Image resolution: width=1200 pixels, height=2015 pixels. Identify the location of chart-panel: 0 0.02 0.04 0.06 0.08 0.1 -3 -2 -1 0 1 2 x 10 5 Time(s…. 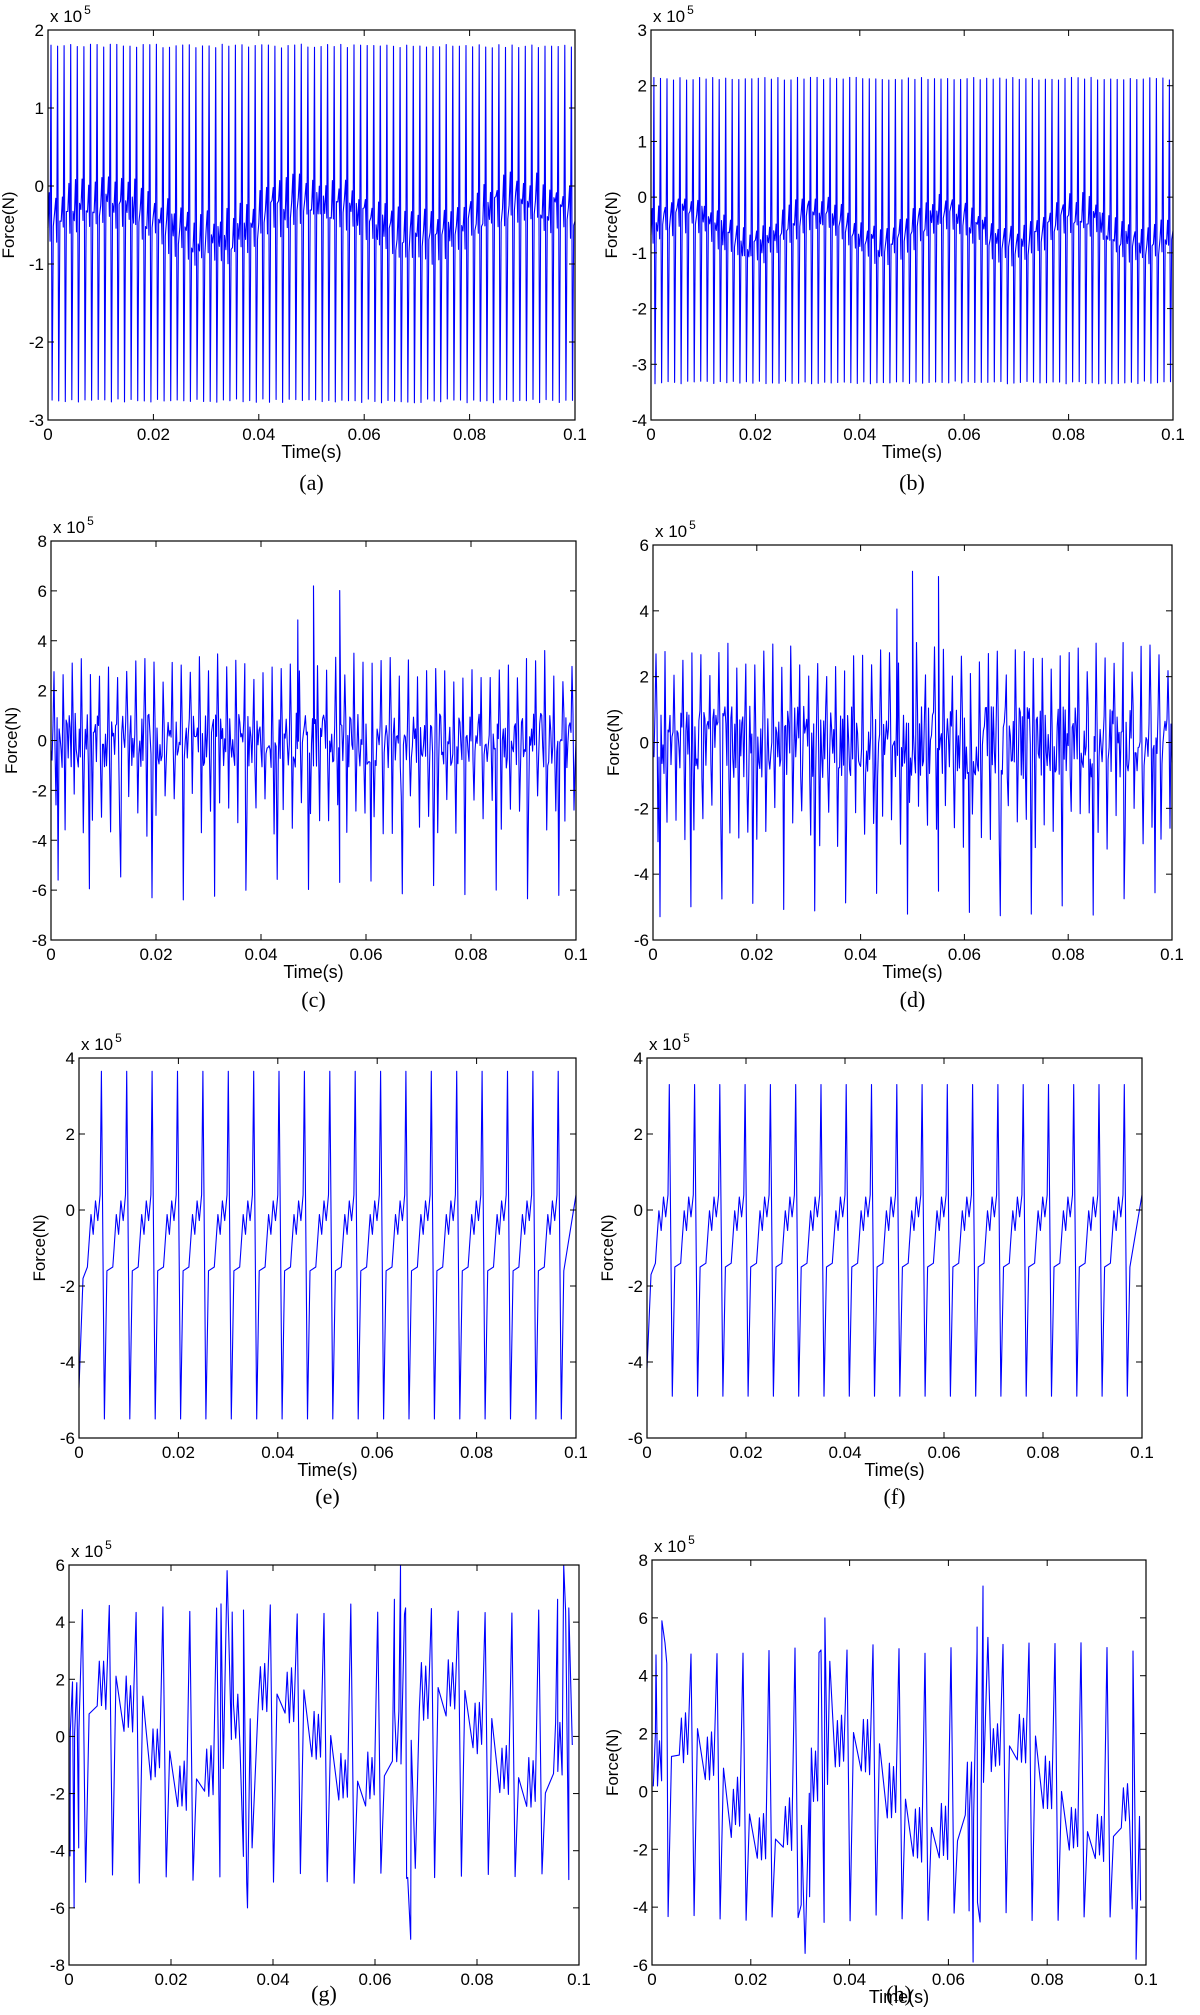
(293, 249).